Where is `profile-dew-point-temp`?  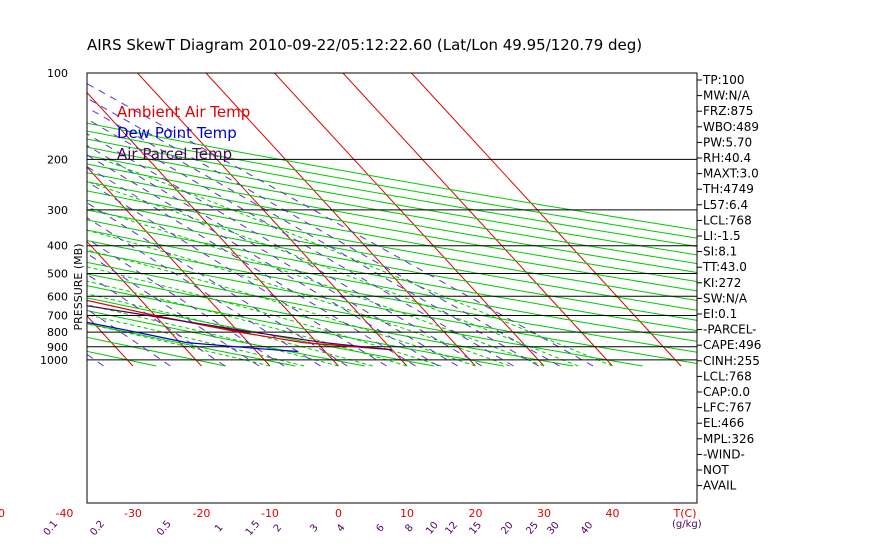
profile-dew-point-temp is located at coordinates (192, 337).